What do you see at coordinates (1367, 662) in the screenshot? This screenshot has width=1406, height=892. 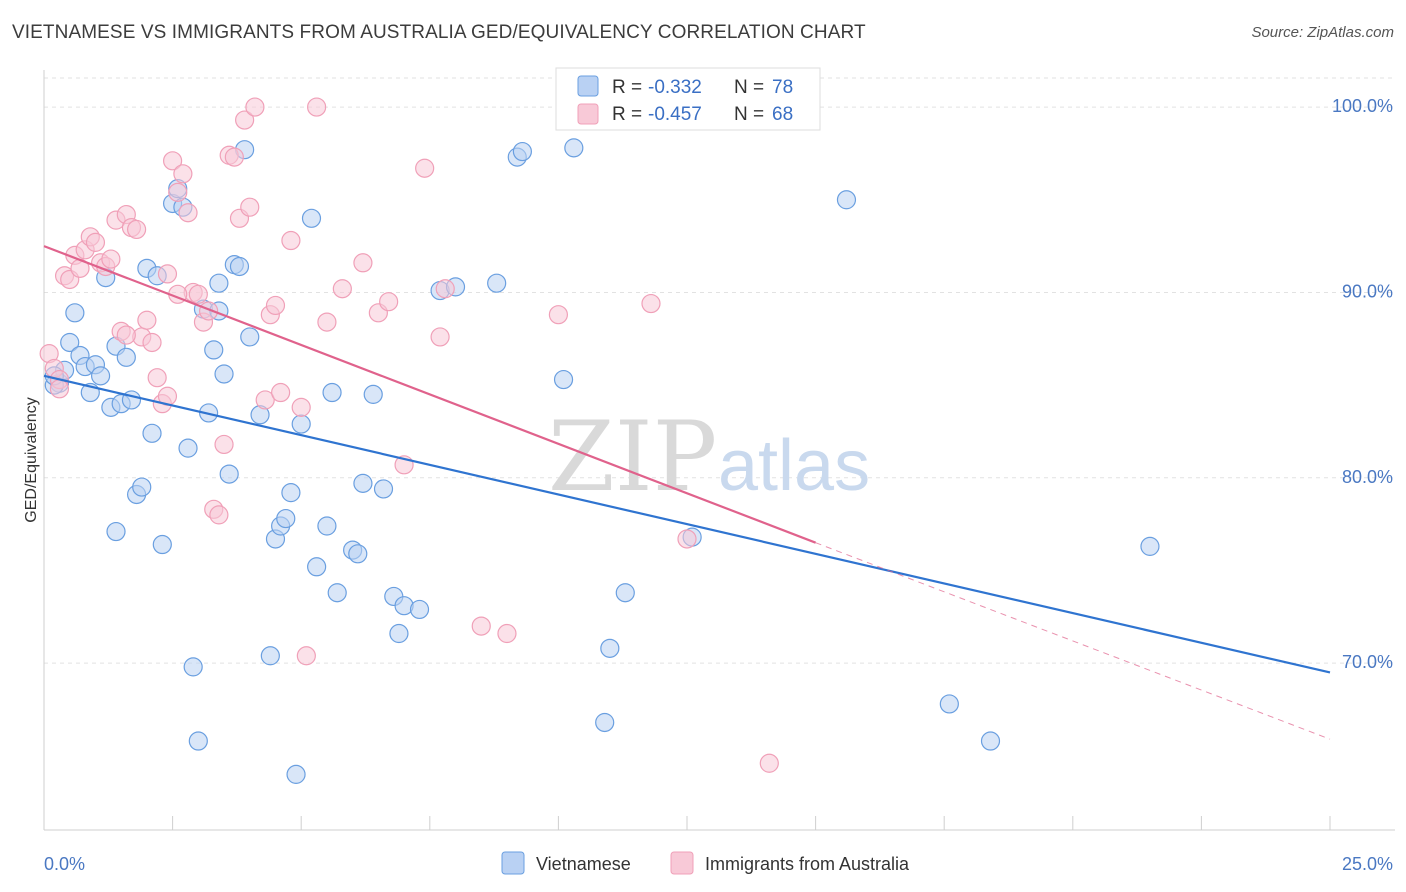 I see `y-tick-label-0: 70.0%` at bounding box center [1367, 662].